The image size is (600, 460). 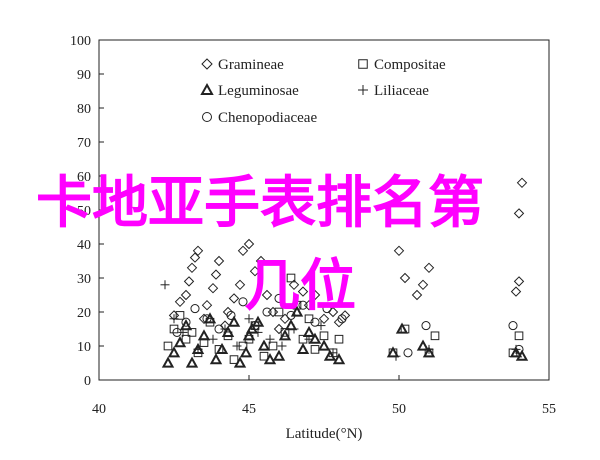 What do you see at coordinates (84, 211) in the screenshot?
I see `y-tick-label: 50` at bounding box center [84, 211].